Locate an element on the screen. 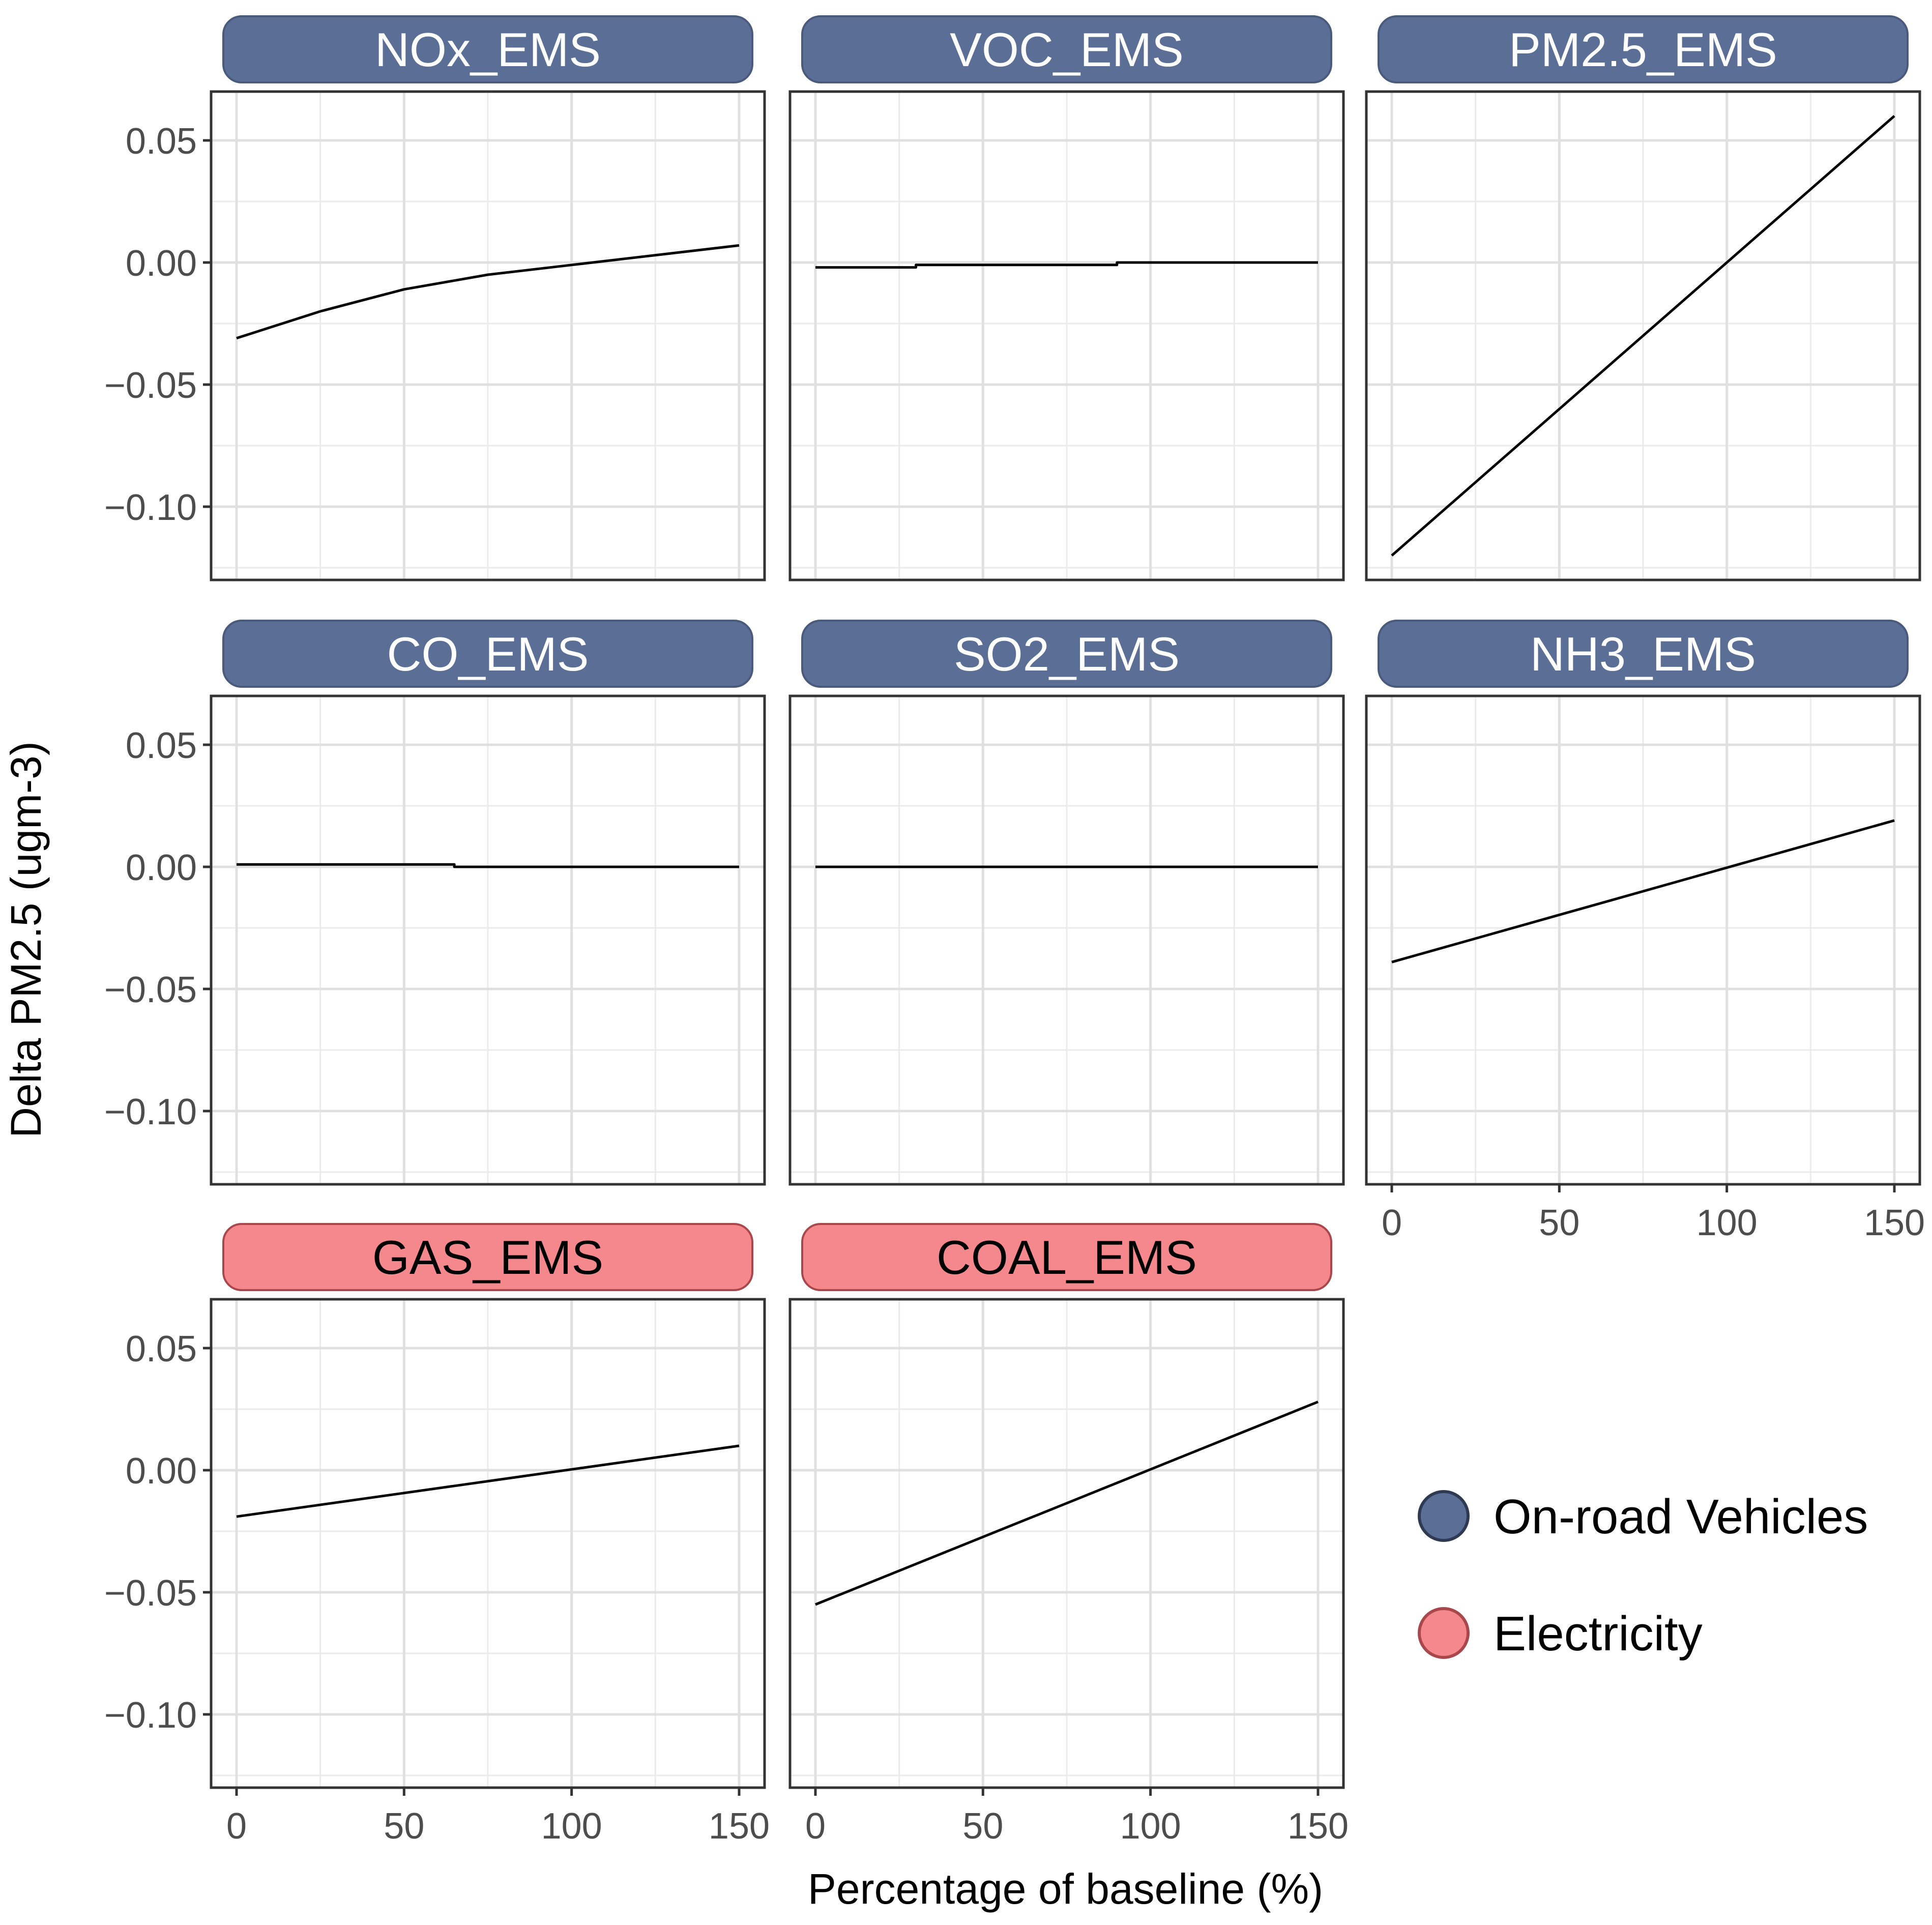 This screenshot has width=1932, height=1925. strip-label: GAS_EMS is located at coordinates (488, 1257).